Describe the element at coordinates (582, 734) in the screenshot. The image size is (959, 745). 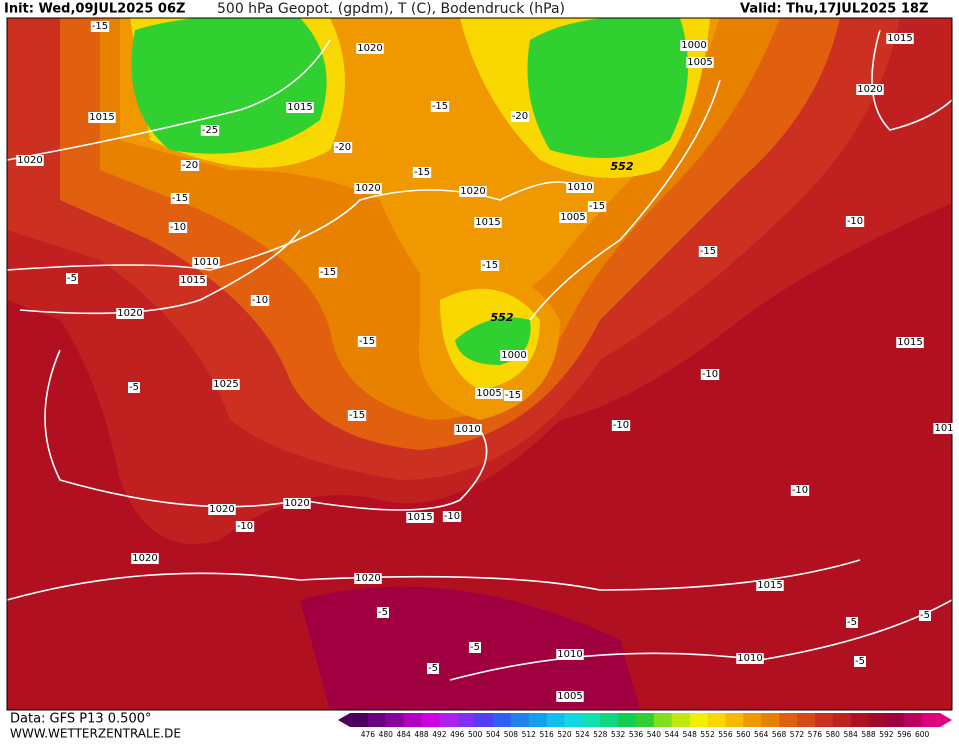
I see `colorbar-label: 524` at that location.